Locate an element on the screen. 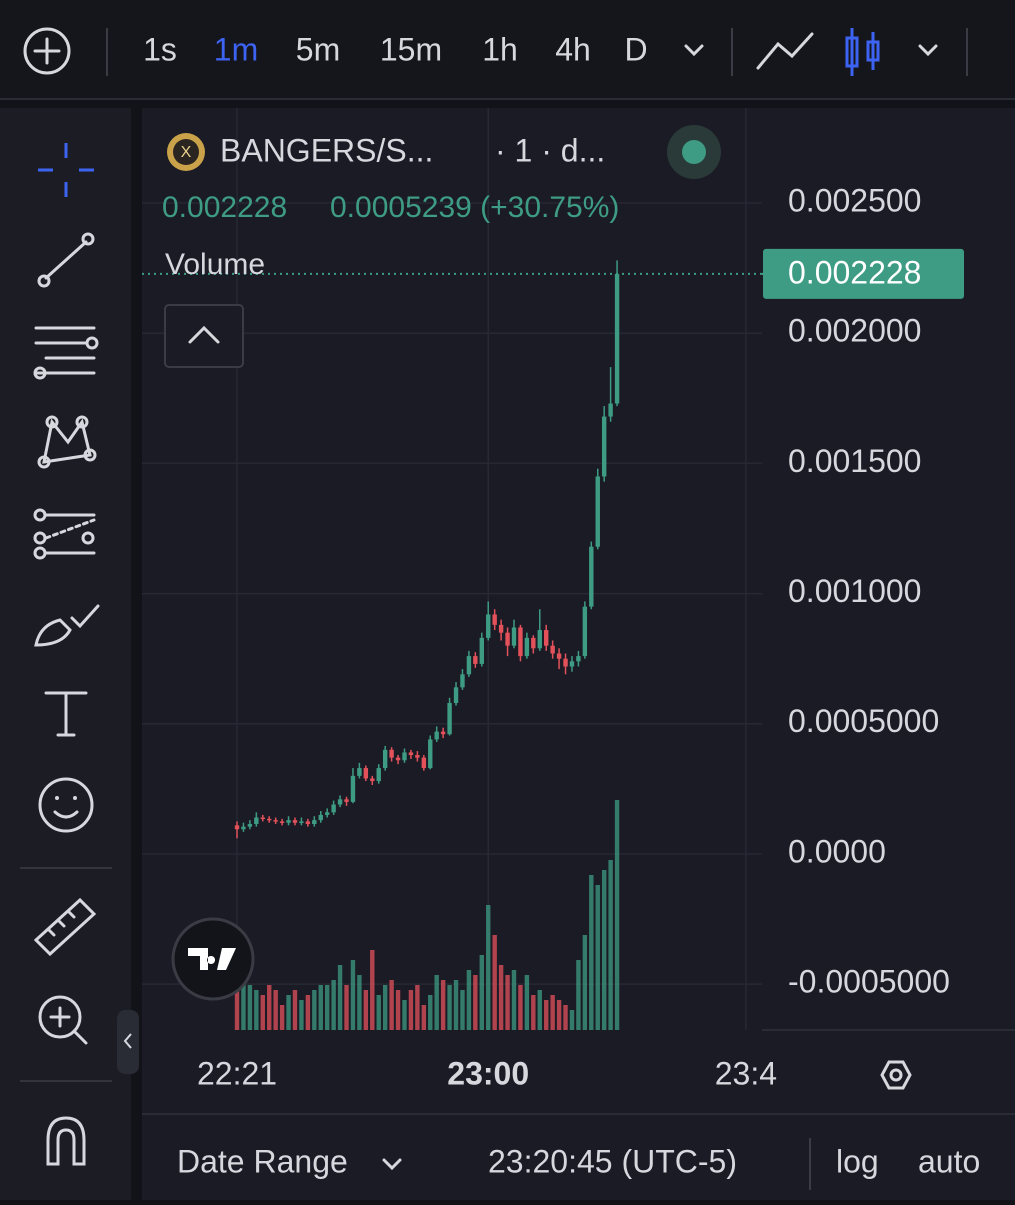 This screenshot has height=1205, width=1015. zoom-tool is located at coordinates (63, 1020).